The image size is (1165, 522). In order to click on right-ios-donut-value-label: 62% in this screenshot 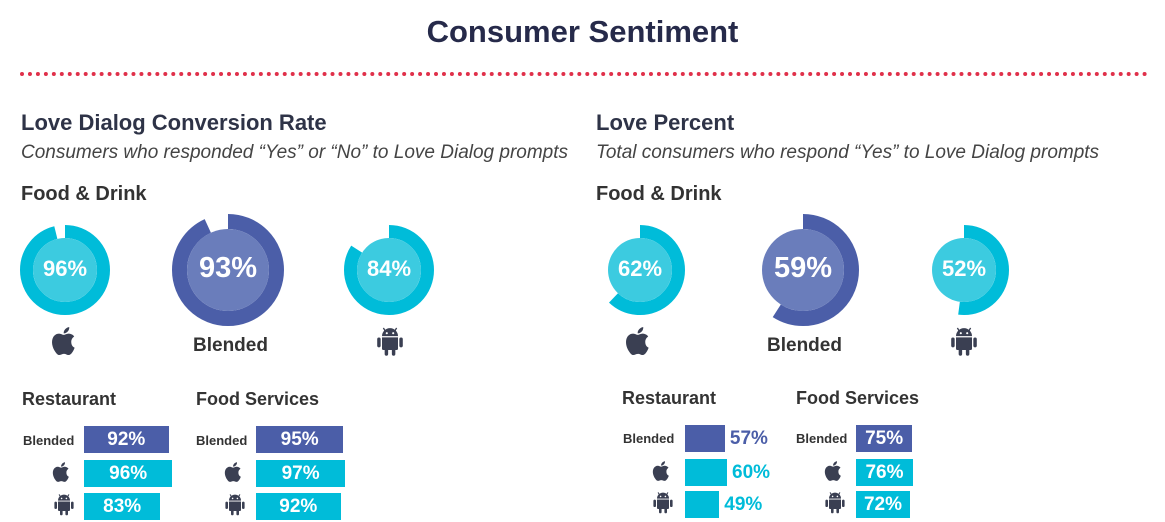, I will do `click(640, 269)`.